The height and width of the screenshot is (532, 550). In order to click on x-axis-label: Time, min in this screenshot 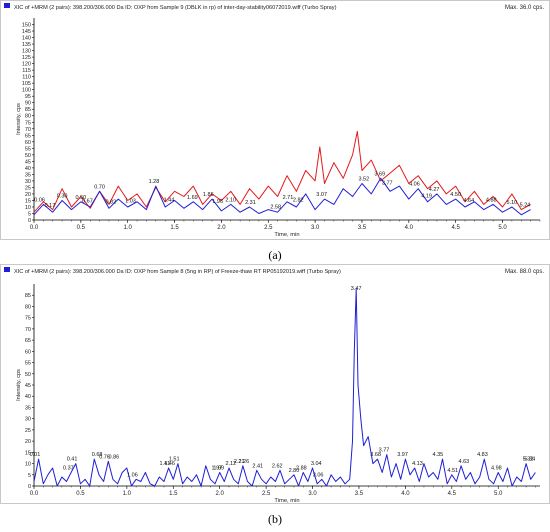, I will do `click(286, 501)`.